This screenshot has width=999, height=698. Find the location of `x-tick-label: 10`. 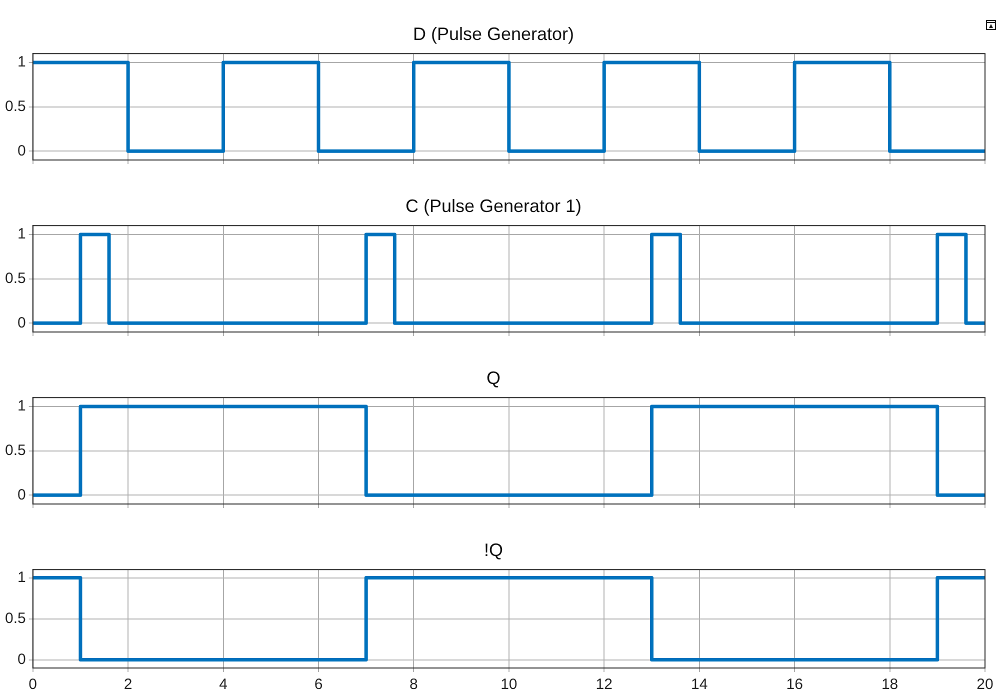

x-tick-label: 10 is located at coordinates (509, 685).